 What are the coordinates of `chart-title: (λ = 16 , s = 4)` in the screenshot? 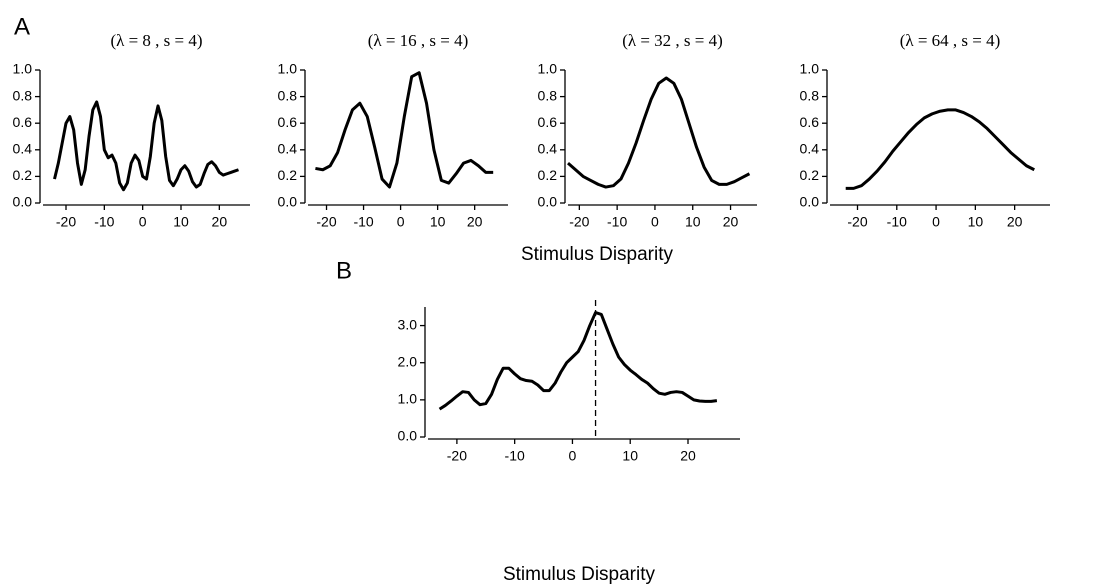 It's located at (418, 40).